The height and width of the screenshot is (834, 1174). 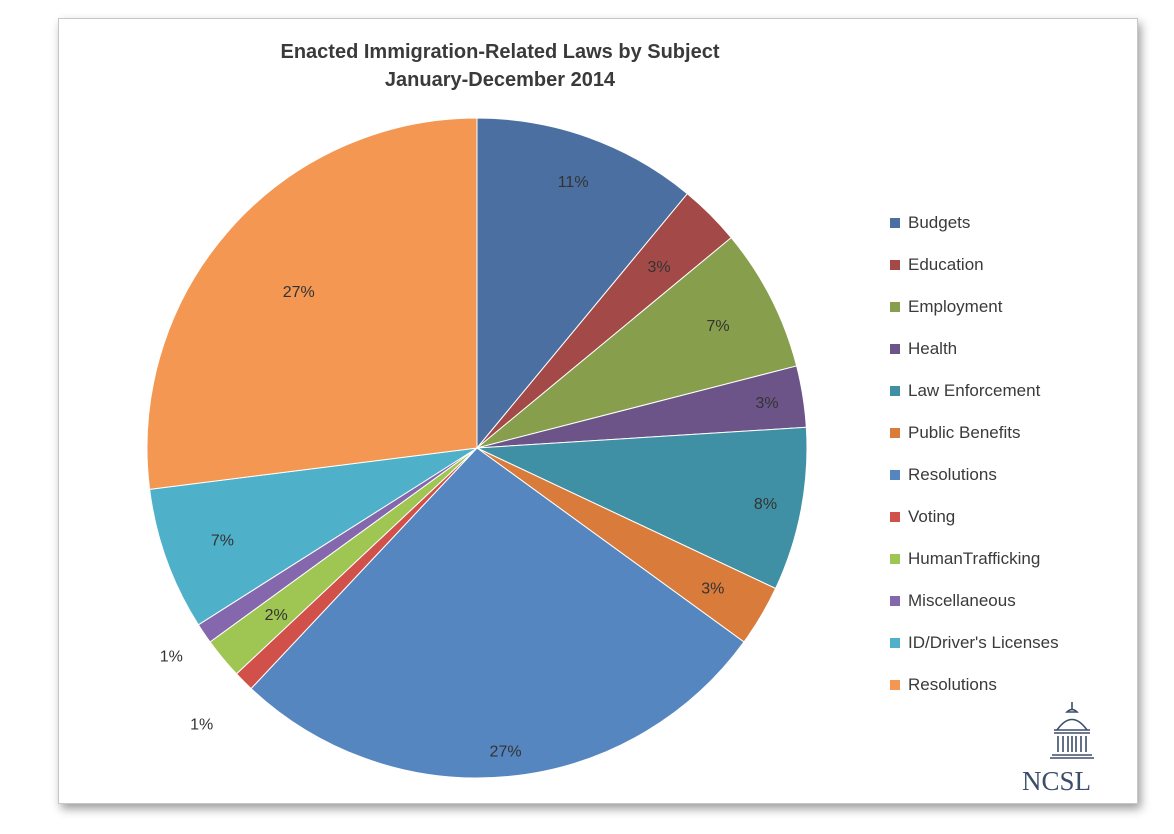 What do you see at coordinates (573, 182) in the screenshot?
I see `slice-data-label: 11%` at bounding box center [573, 182].